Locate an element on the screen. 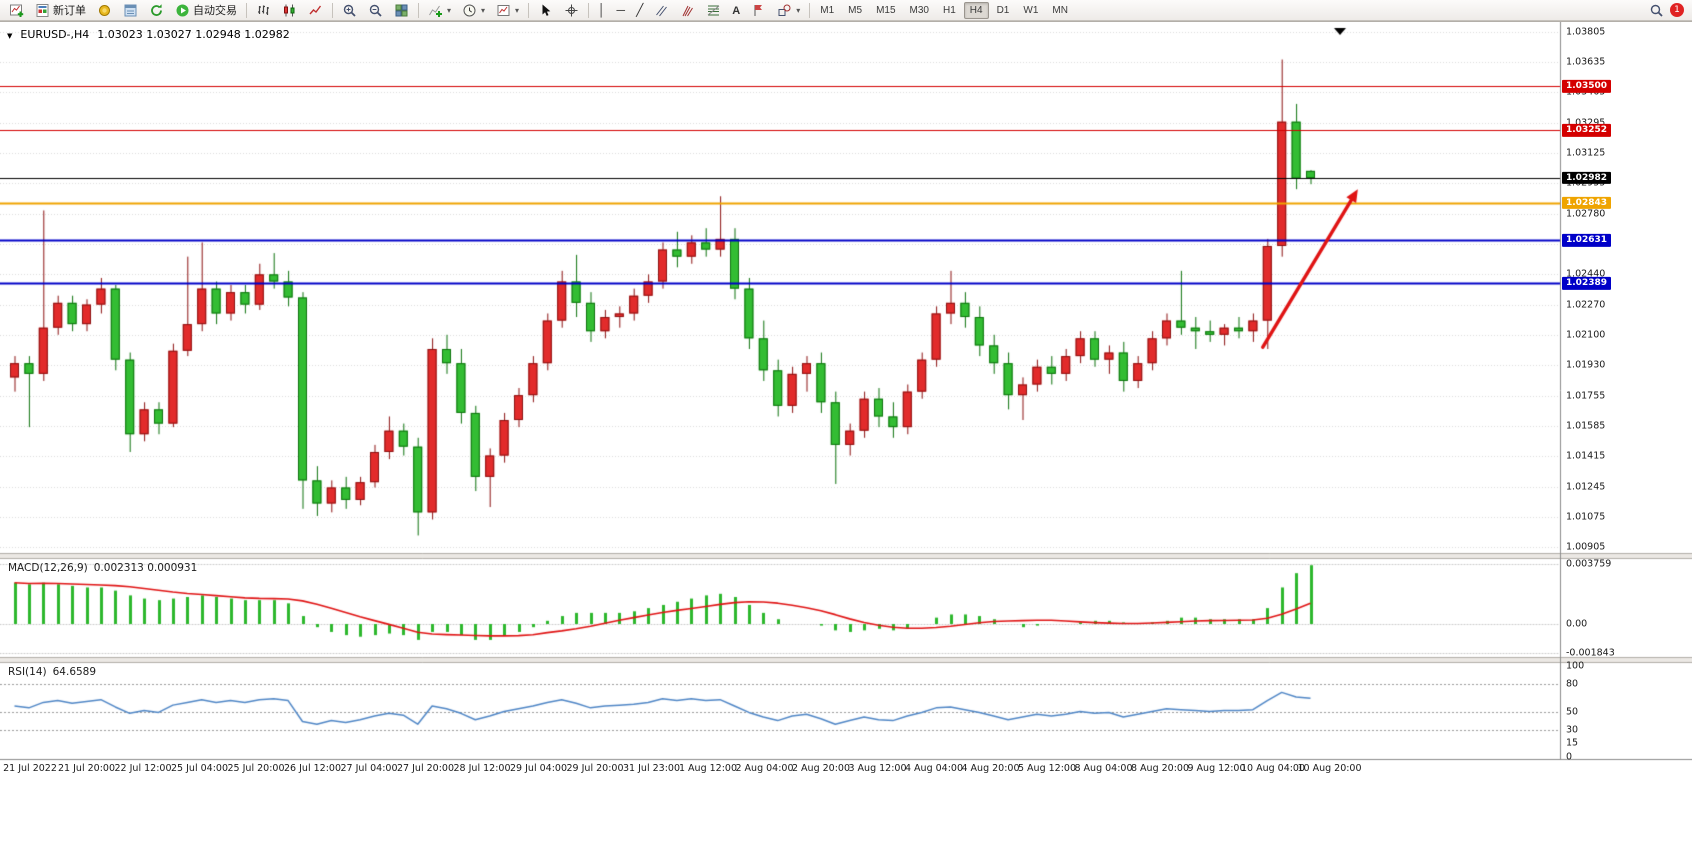 The width and height of the screenshot is (1692, 844). timeframe-button-m30: M30 is located at coordinates (919, 10).